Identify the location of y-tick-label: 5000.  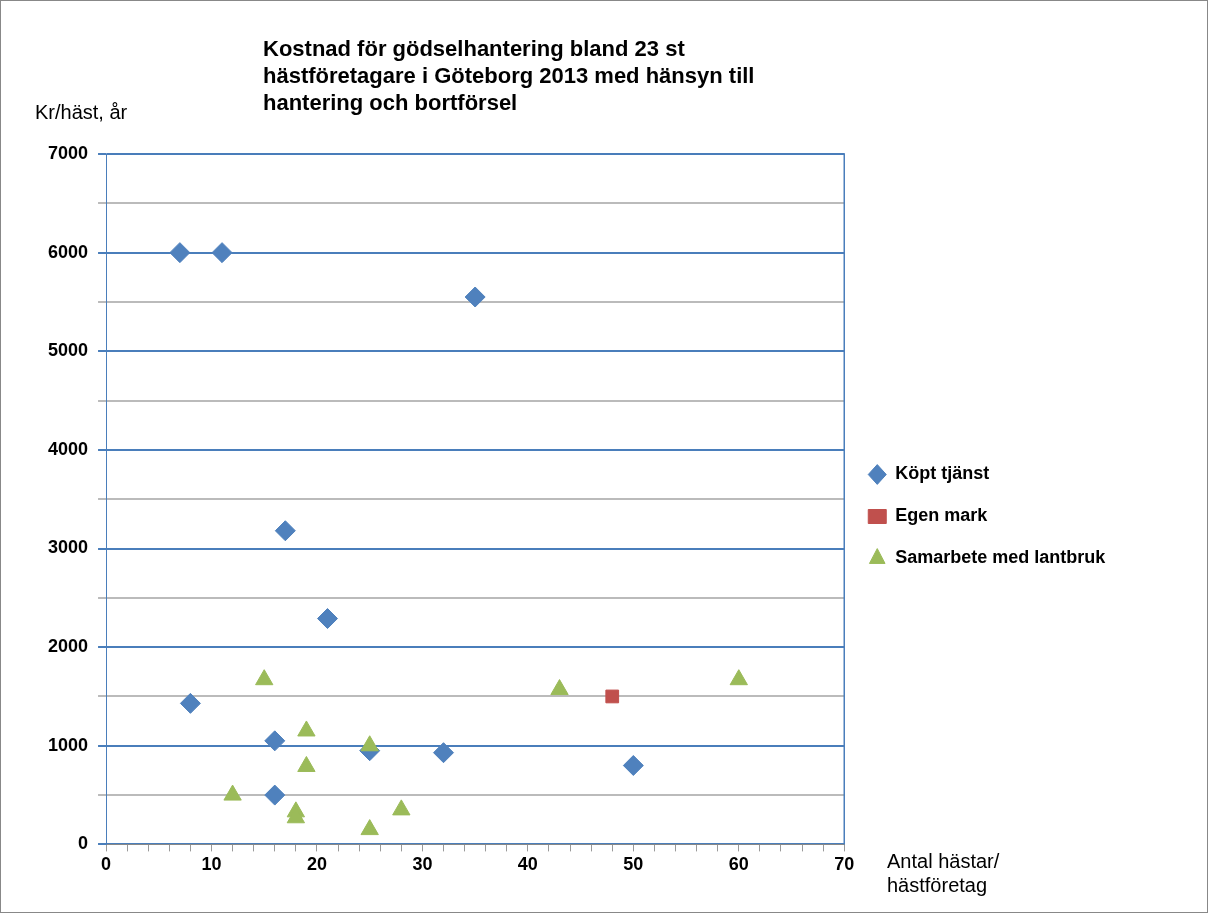
(68, 350).